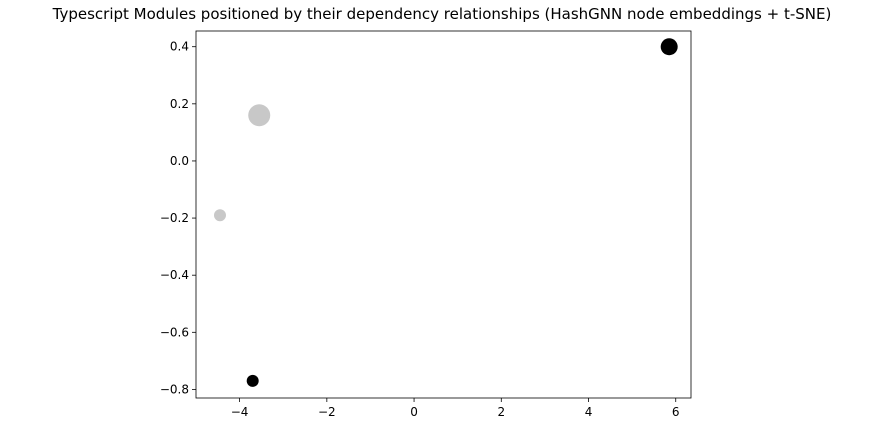  What do you see at coordinates (174, 389) in the screenshot?
I see `y-tick-label: −0.8` at bounding box center [174, 389].